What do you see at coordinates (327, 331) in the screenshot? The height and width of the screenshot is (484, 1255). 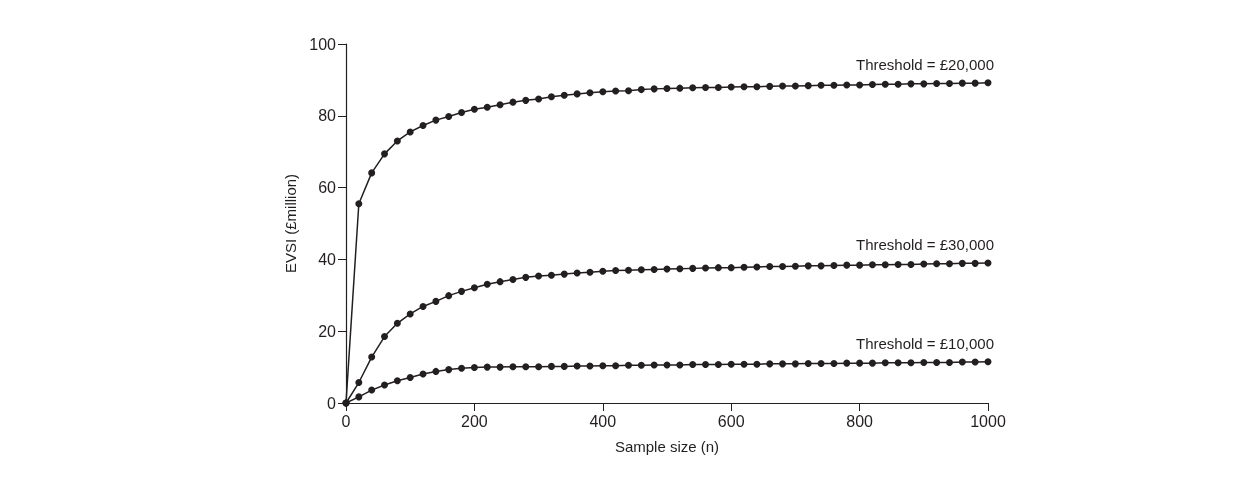 I see `y-tick-label: 20` at bounding box center [327, 331].